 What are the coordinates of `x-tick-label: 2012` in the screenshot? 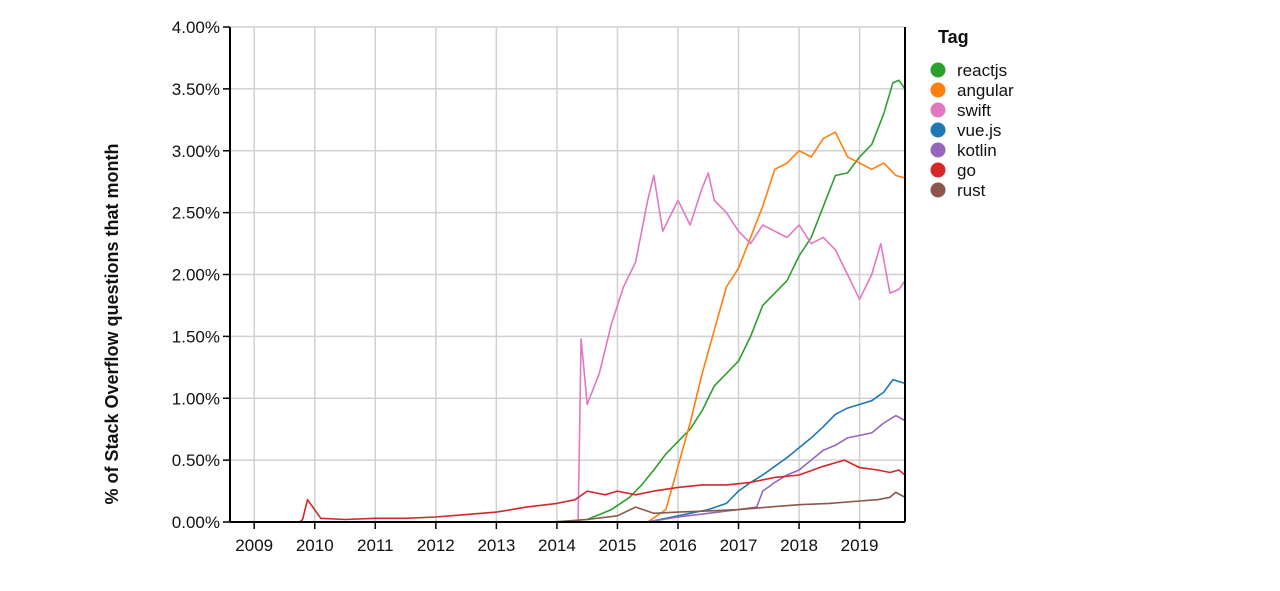 It's located at (436, 545).